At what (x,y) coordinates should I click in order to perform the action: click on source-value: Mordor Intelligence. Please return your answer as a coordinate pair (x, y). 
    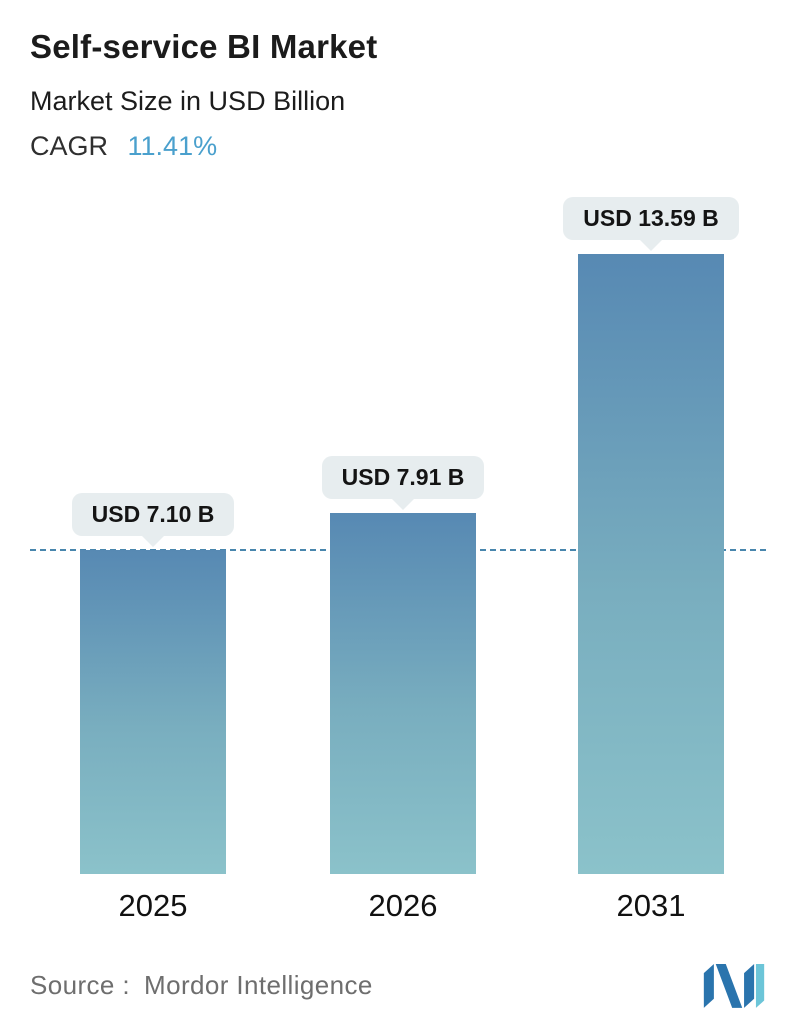
    Looking at the image, I should click on (258, 984).